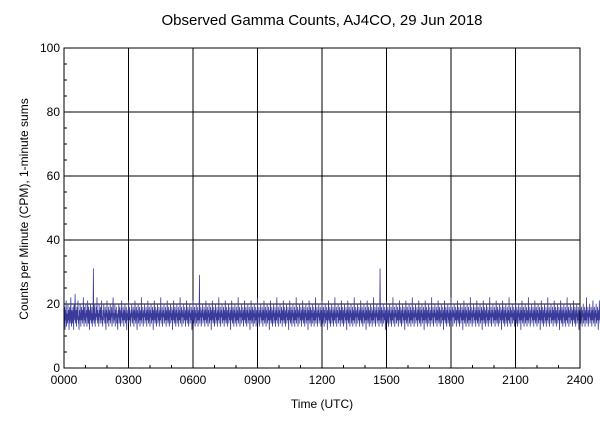  Describe the element at coordinates (54, 176) in the screenshot. I see `y-tick-label: 60` at that location.